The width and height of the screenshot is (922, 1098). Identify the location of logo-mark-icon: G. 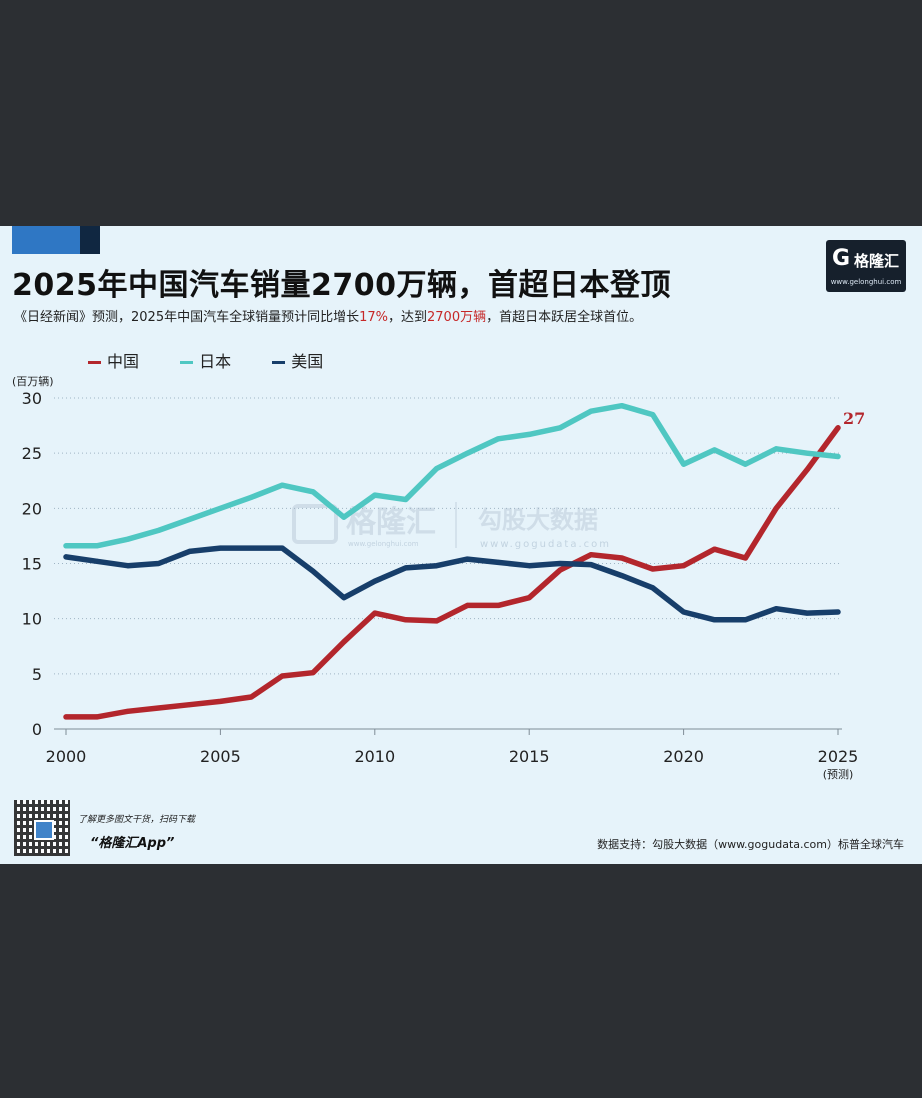
(841, 258).